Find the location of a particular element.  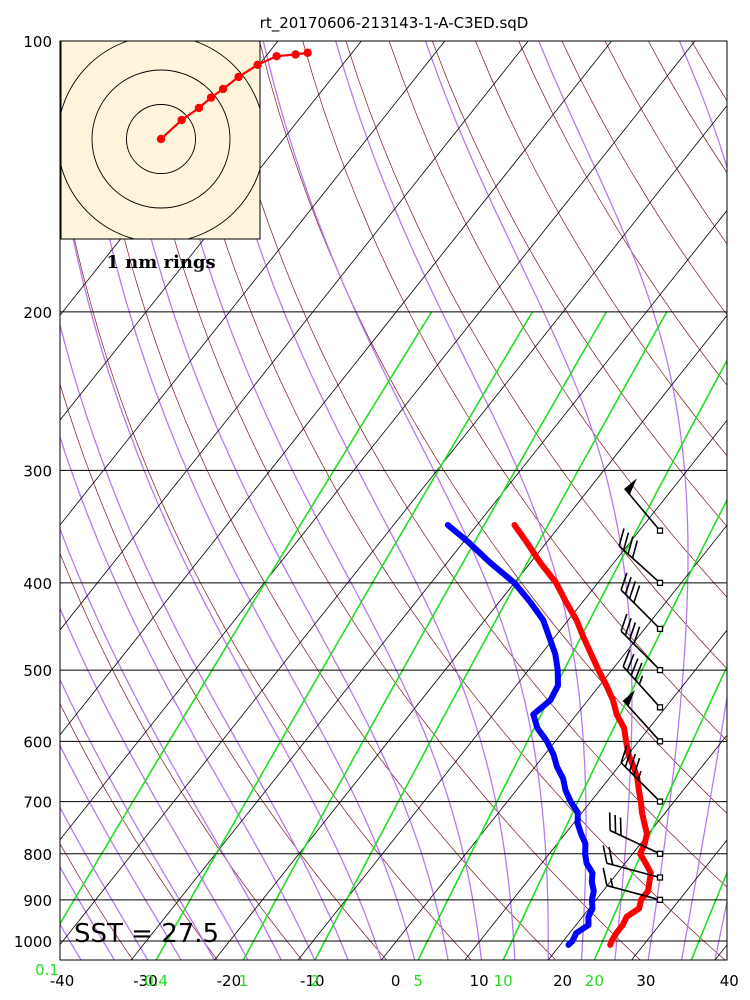

temperature-tick-label: 40 is located at coordinates (729, 981).